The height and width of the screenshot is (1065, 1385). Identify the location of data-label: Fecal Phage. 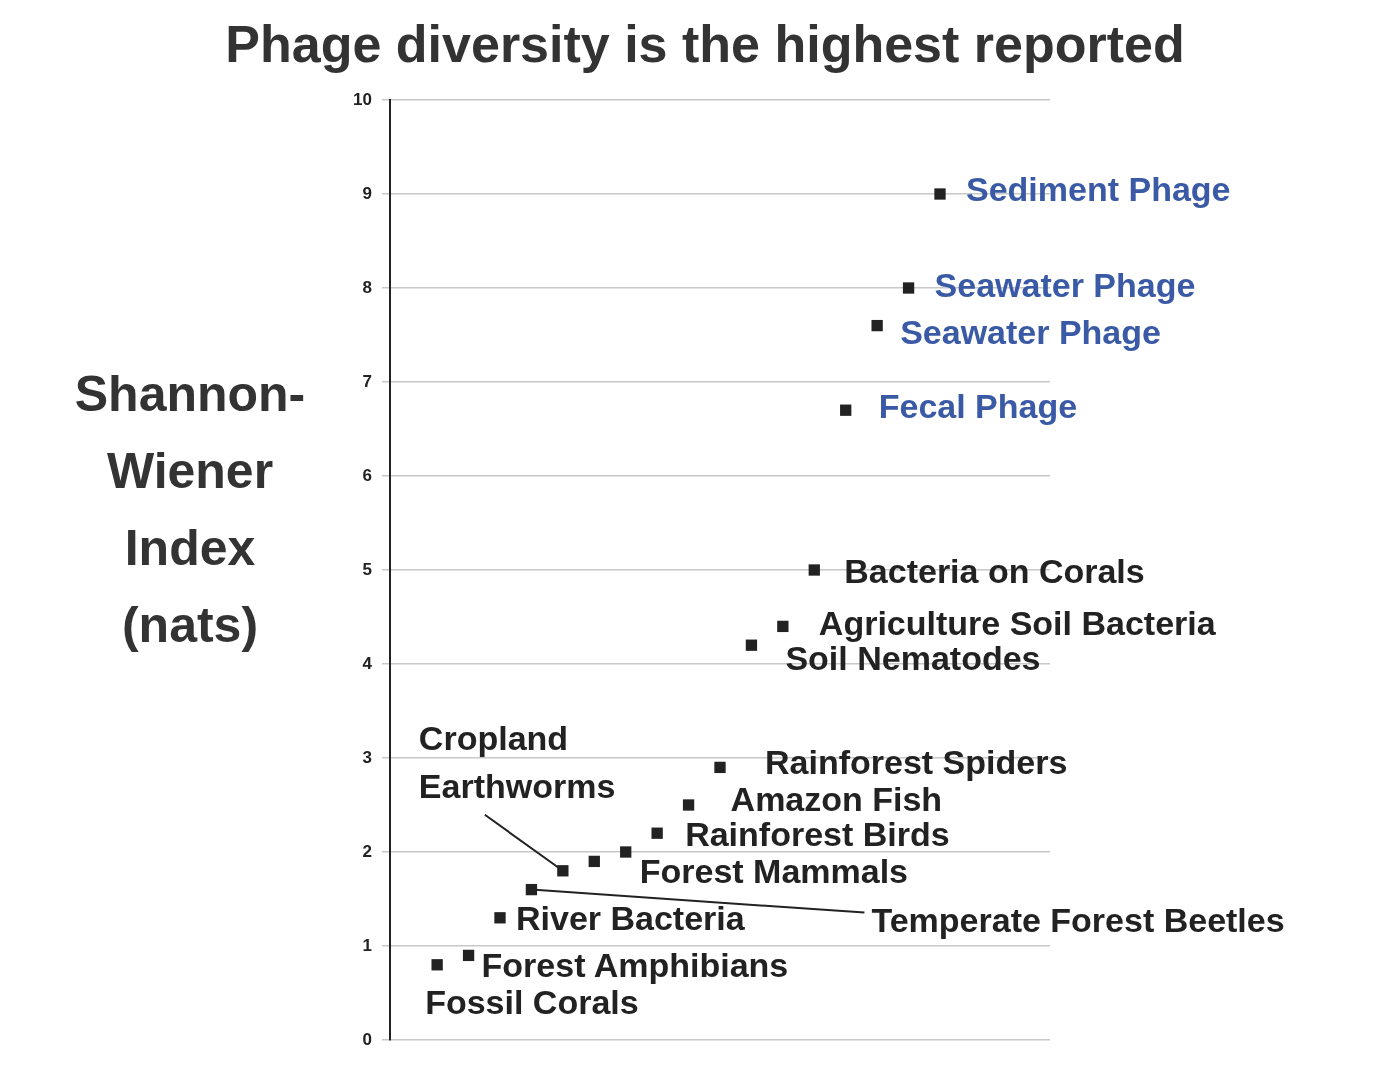
(978, 405).